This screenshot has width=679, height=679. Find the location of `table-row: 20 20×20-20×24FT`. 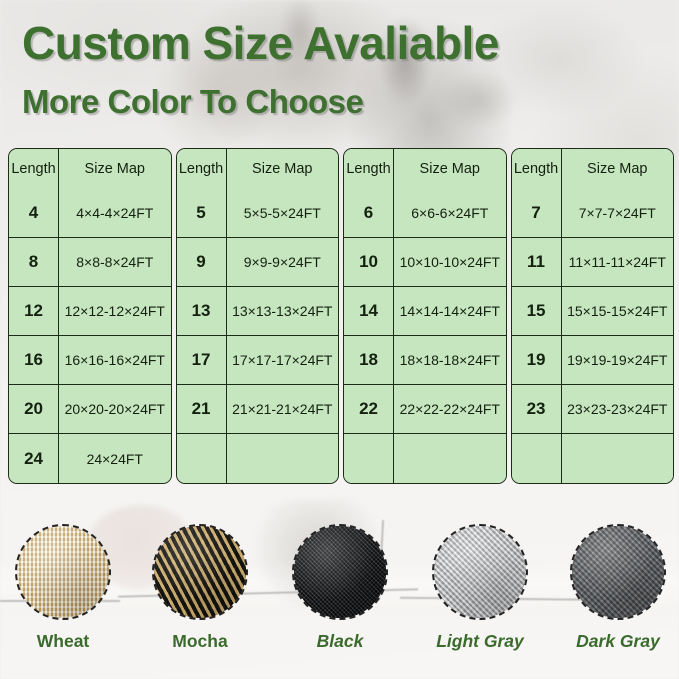

table-row: 20 20×20-20×24FT is located at coordinates (90, 409).